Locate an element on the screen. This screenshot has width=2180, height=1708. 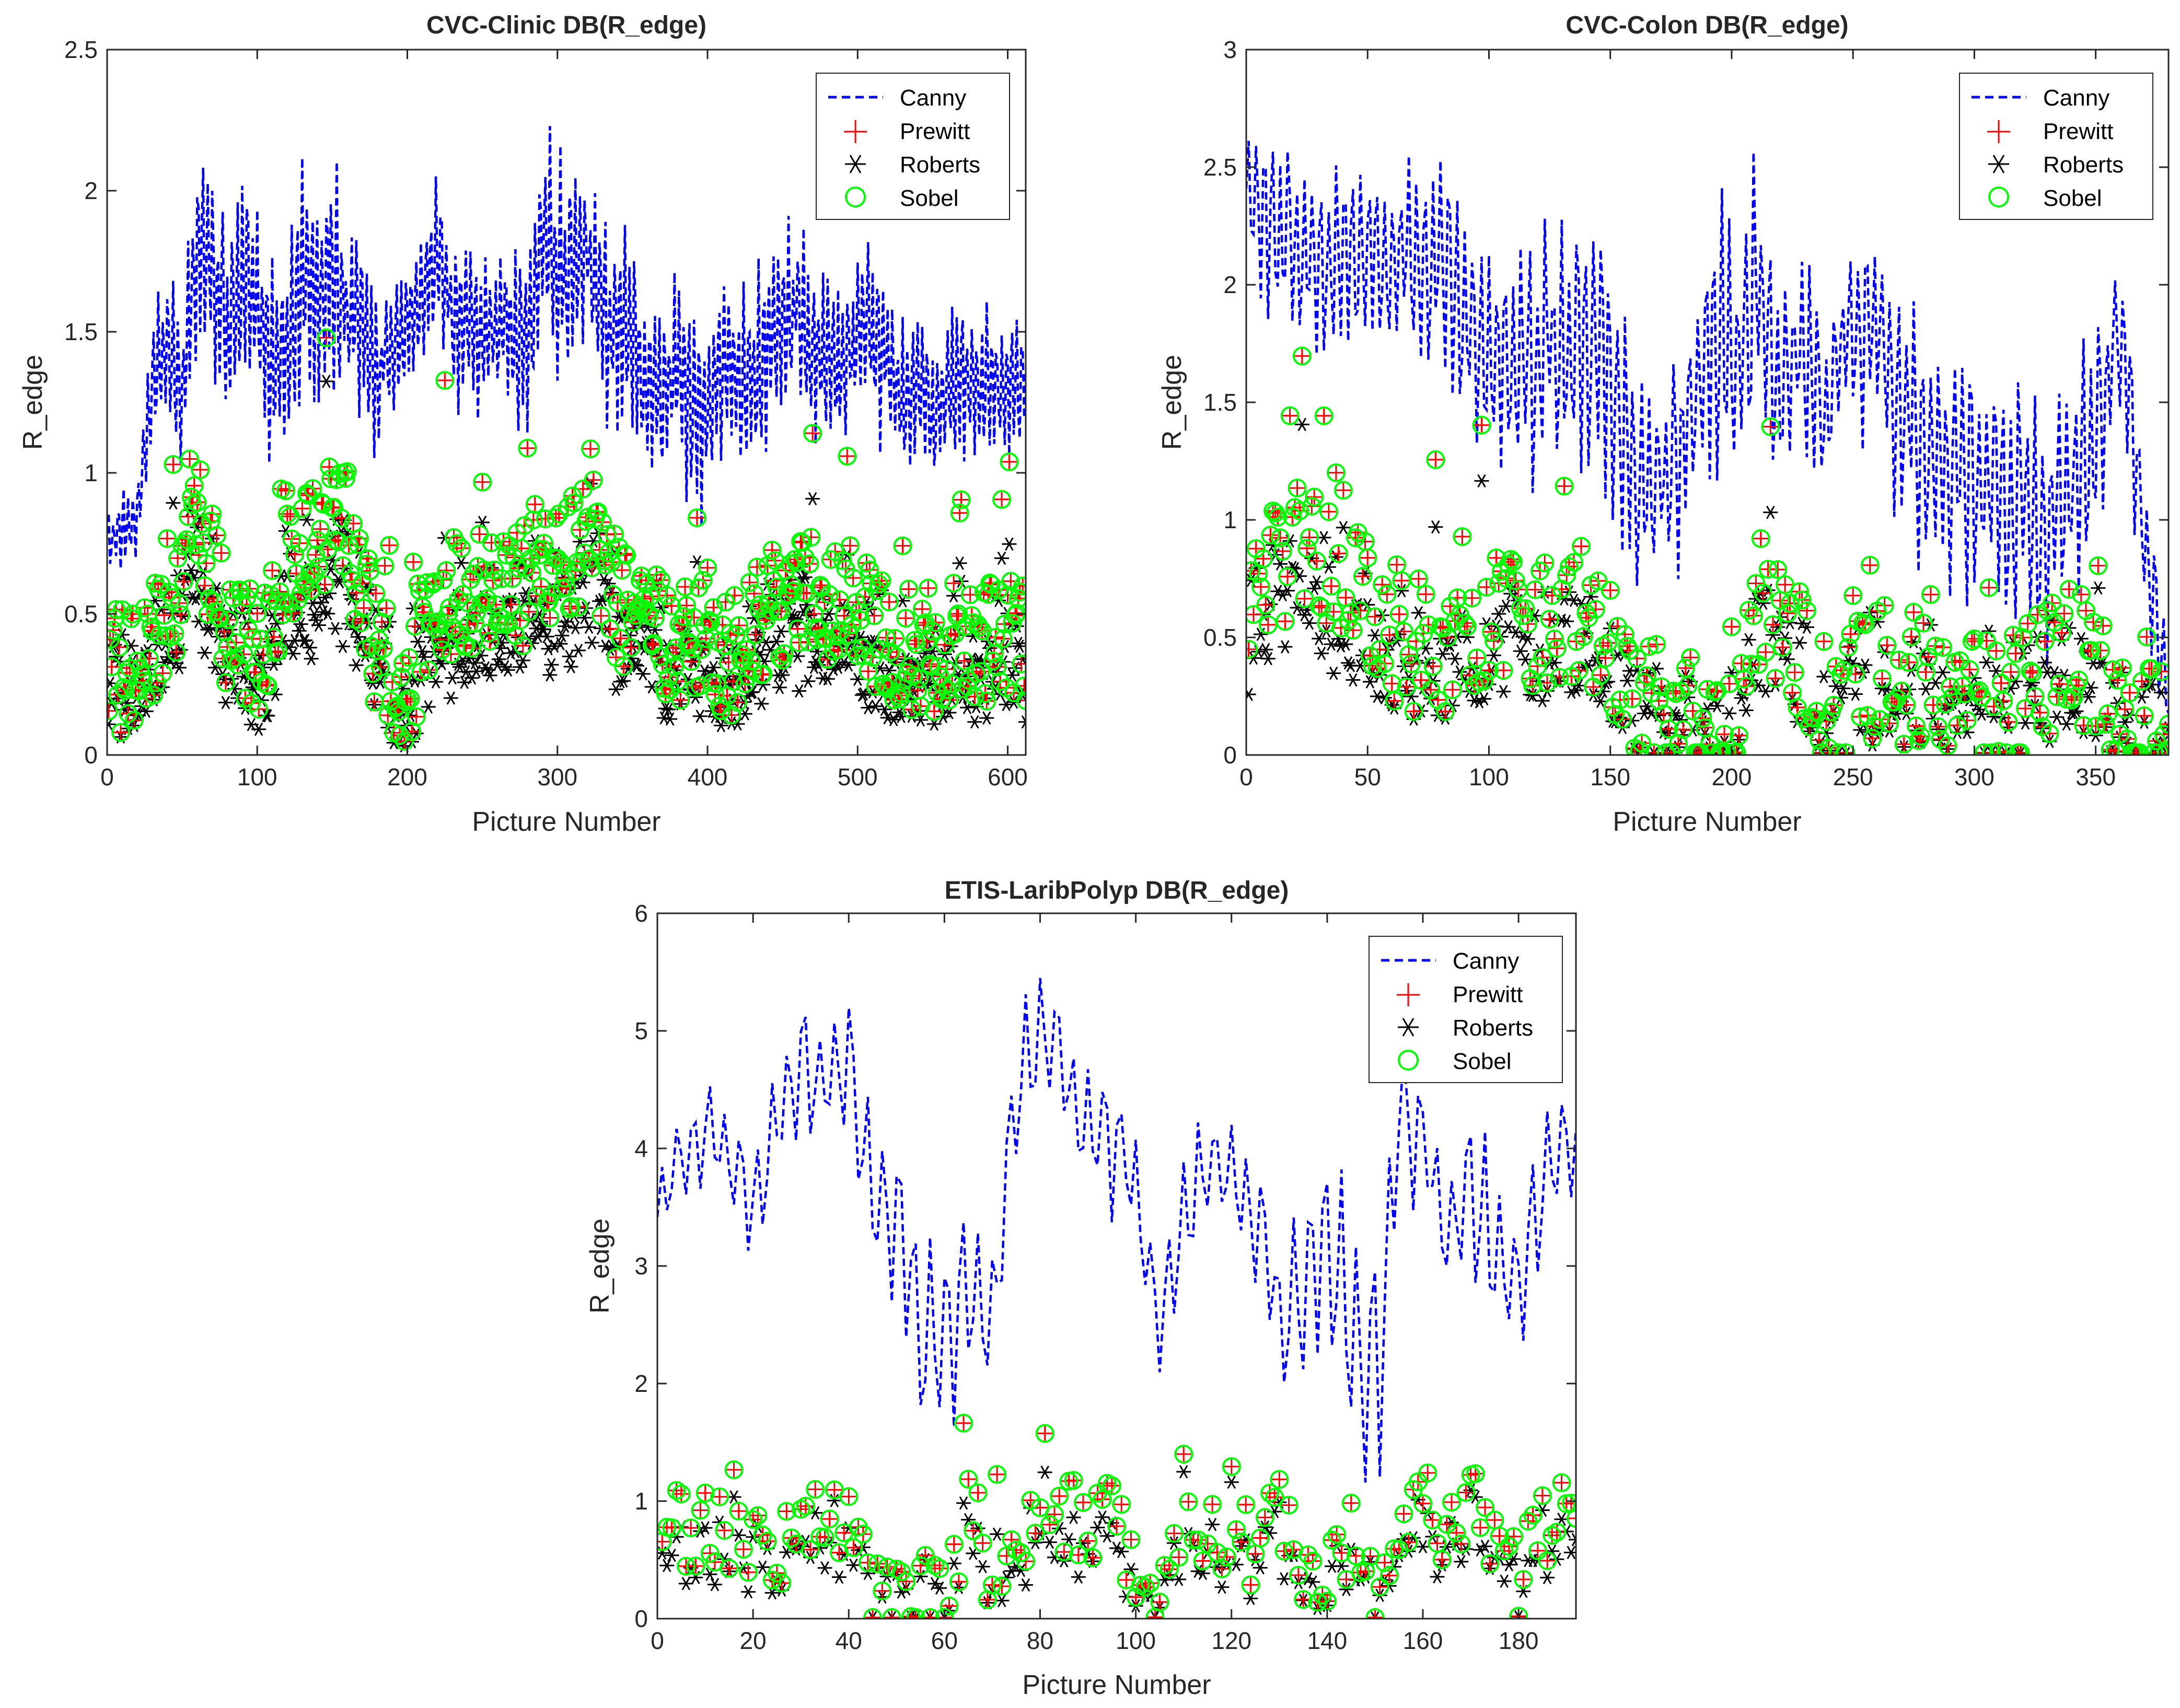
x-axis-label: Picture Number is located at coordinates (1707, 822).